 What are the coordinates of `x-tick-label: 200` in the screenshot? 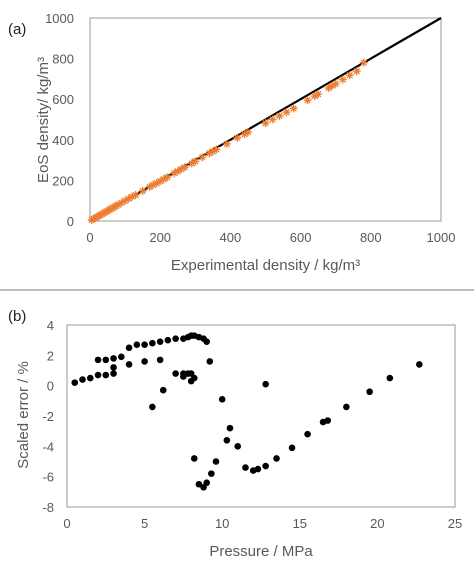 It's located at (160, 237).